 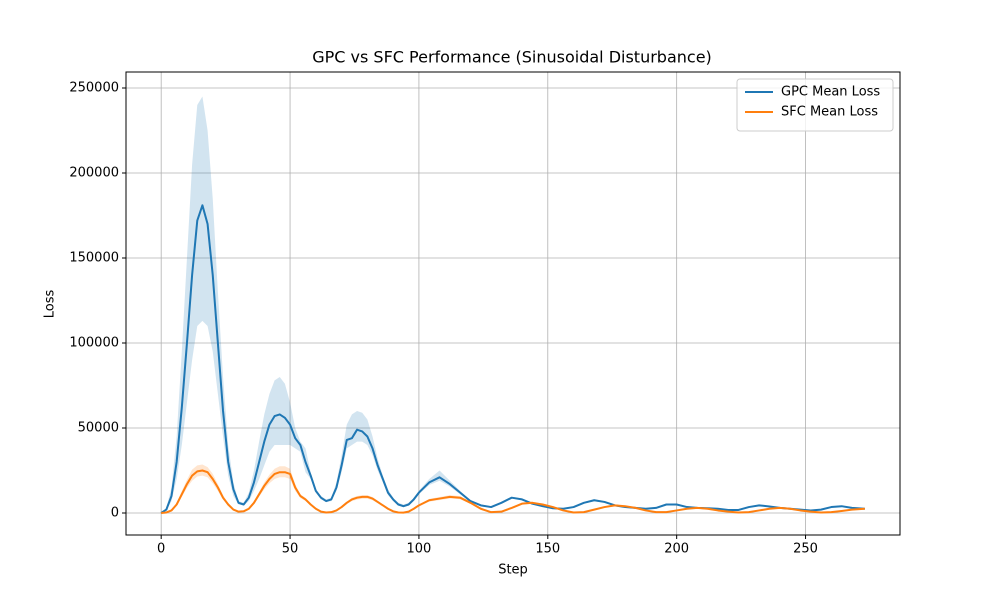 I want to click on y-tick-label: 100000, so click(x=94, y=343).